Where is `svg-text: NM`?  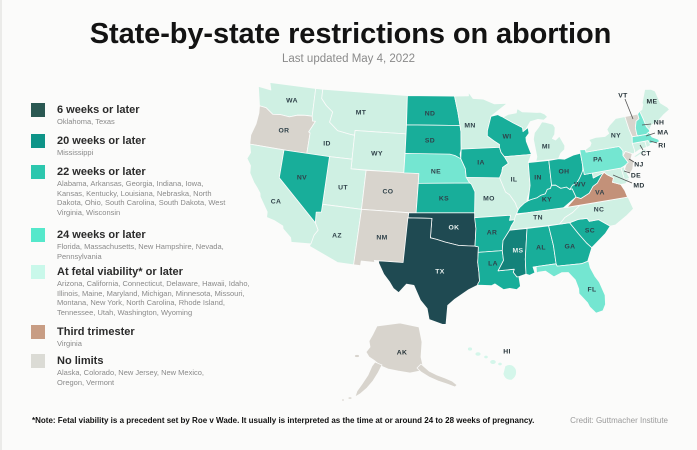
svg-text: NM is located at coordinates (381, 238).